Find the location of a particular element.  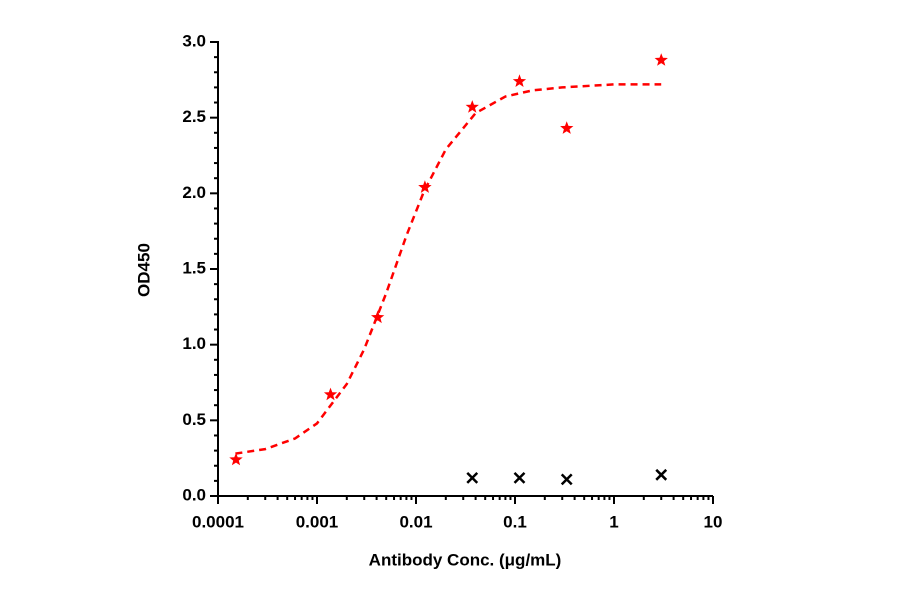

y-tick-label: 2.5 is located at coordinates (194, 116).